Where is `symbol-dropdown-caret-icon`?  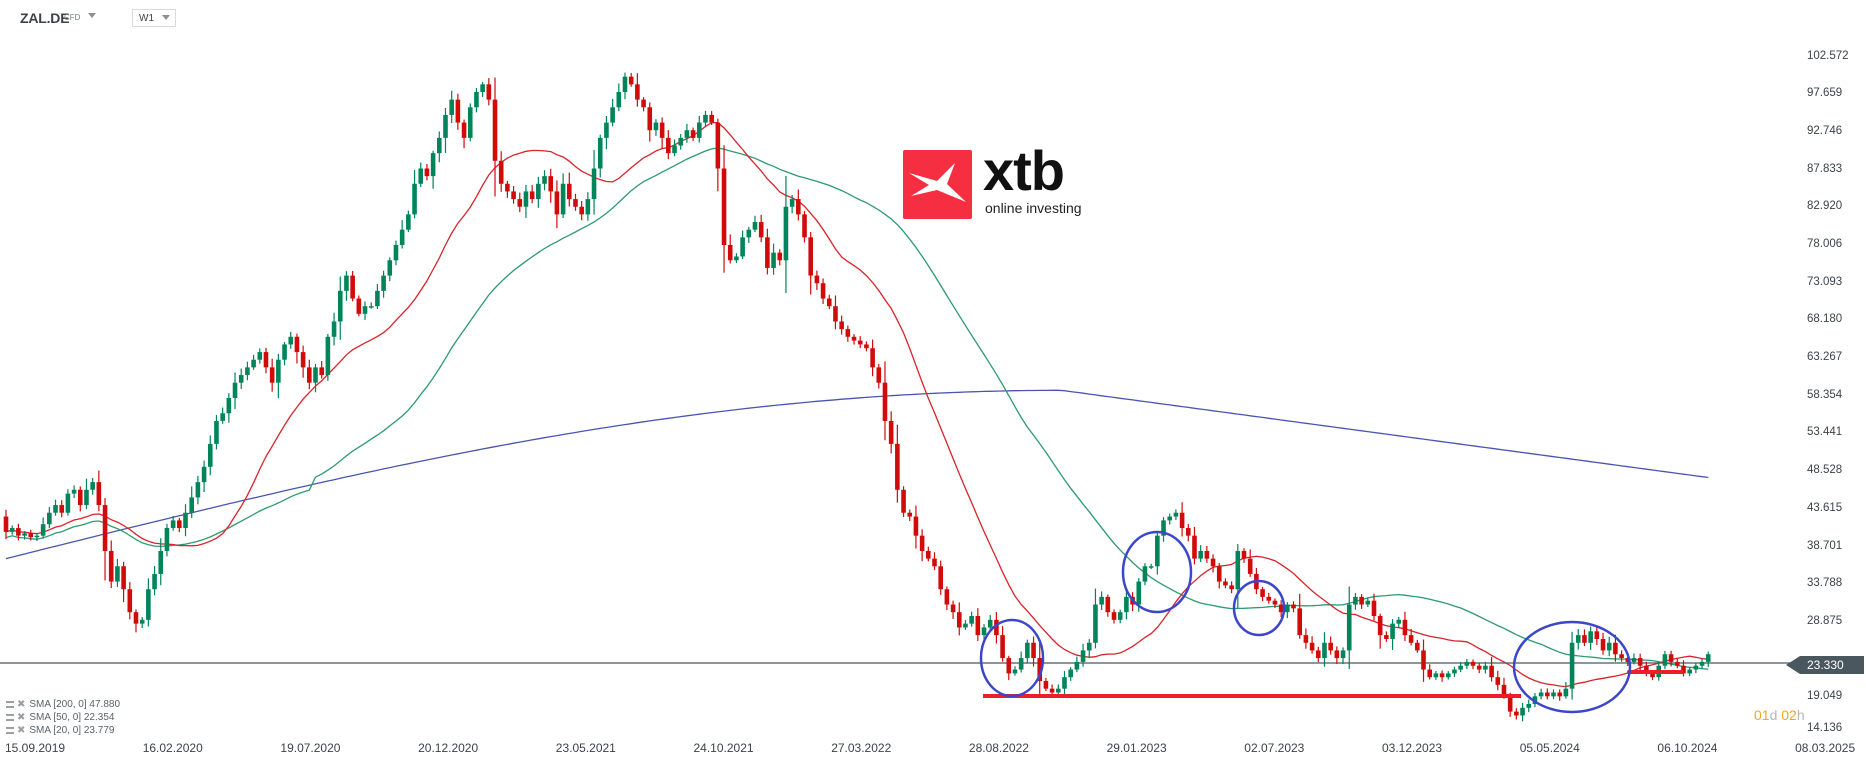
symbol-dropdown-caret-icon is located at coordinates (92, 15).